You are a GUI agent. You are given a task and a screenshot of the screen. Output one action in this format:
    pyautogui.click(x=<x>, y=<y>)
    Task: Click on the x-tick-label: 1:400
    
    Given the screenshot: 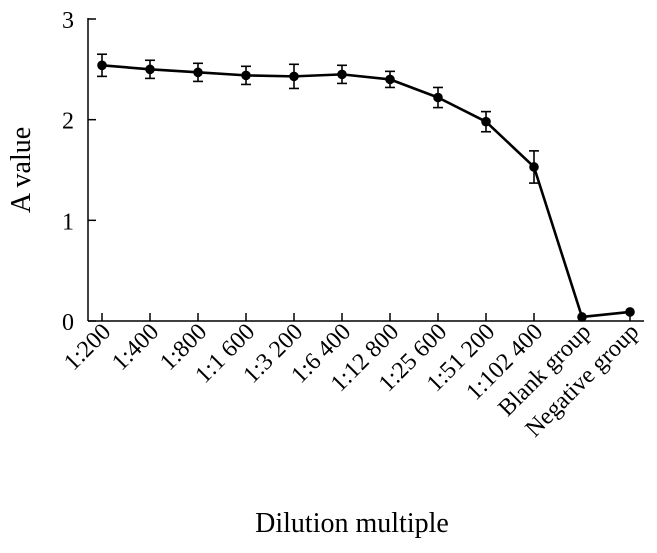 What is the action you would take?
    pyautogui.click(x=135, y=347)
    